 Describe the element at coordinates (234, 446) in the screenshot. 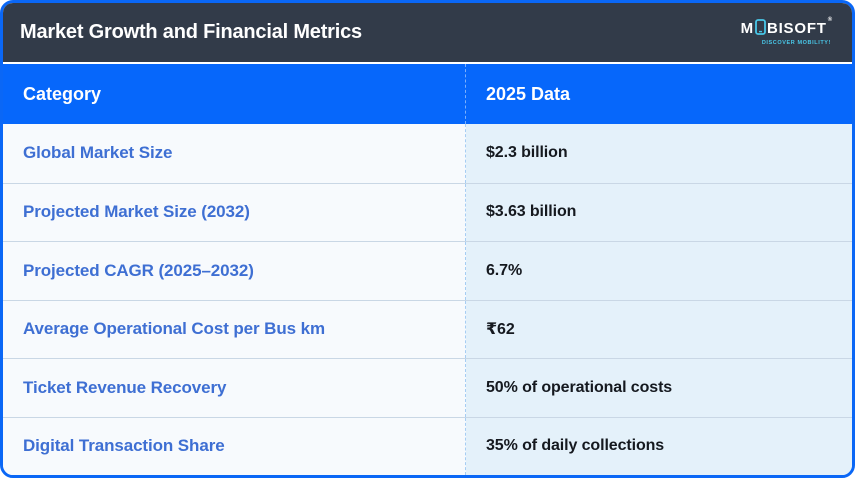

I see `category-cell: Digital Transaction Share` at that location.